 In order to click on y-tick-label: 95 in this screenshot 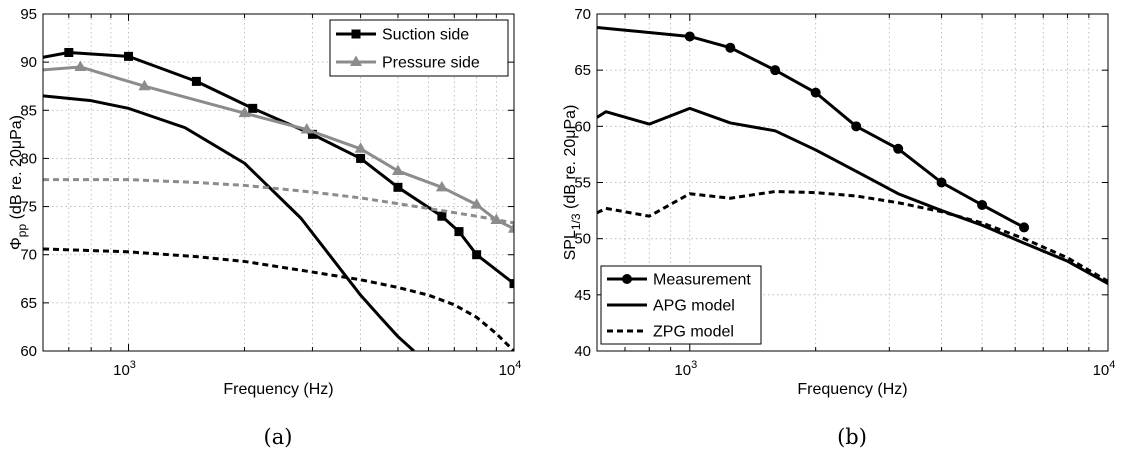, I will do `click(28, 14)`.